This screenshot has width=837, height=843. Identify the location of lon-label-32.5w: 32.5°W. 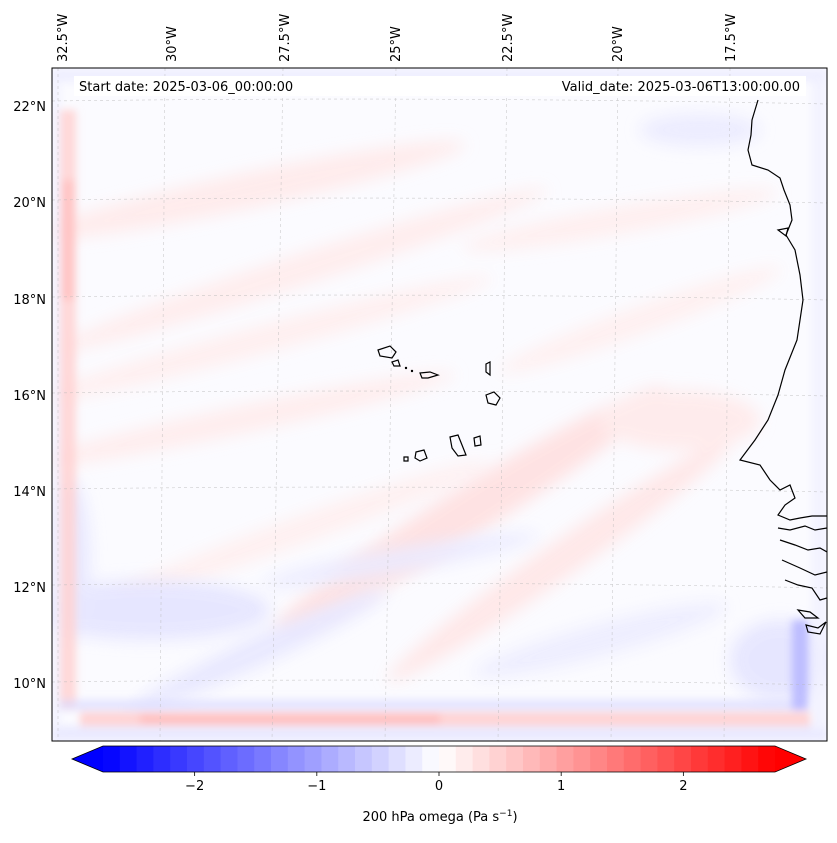
(63, 38).